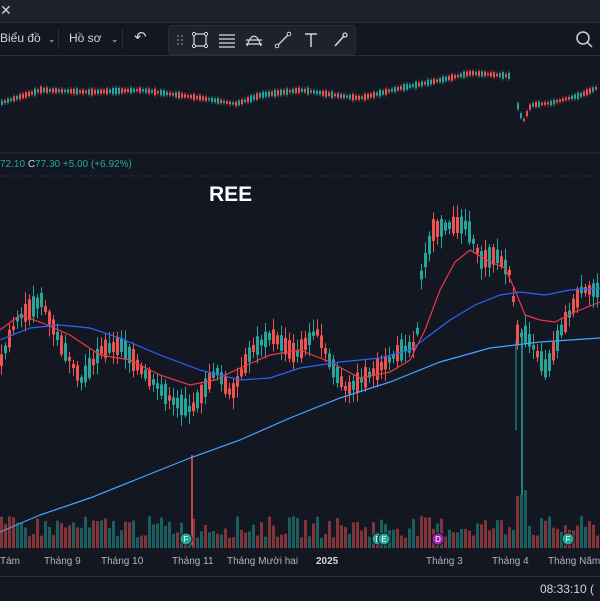  Describe the element at coordinates (122, 39) in the screenshot. I see `toolbar-divider` at that location.